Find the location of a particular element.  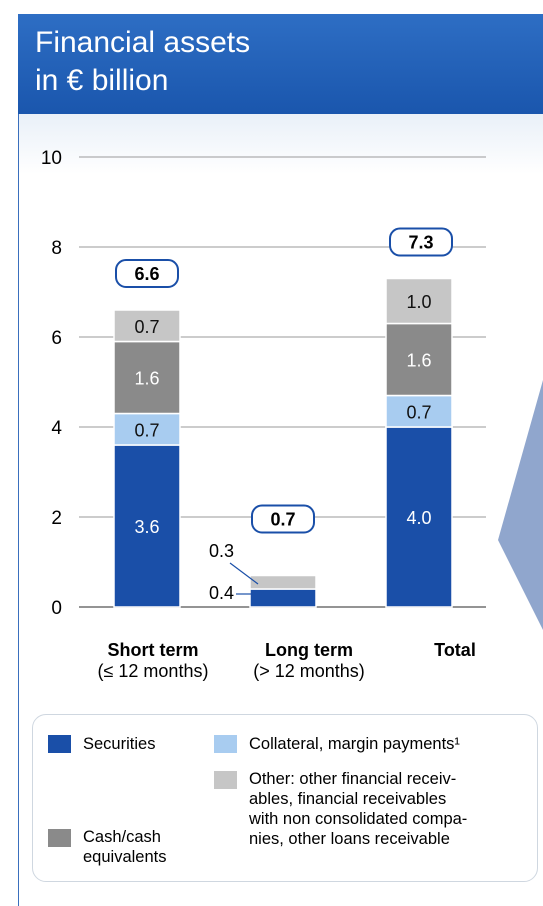

total-value-label: 6.6 is located at coordinates (146, 274).